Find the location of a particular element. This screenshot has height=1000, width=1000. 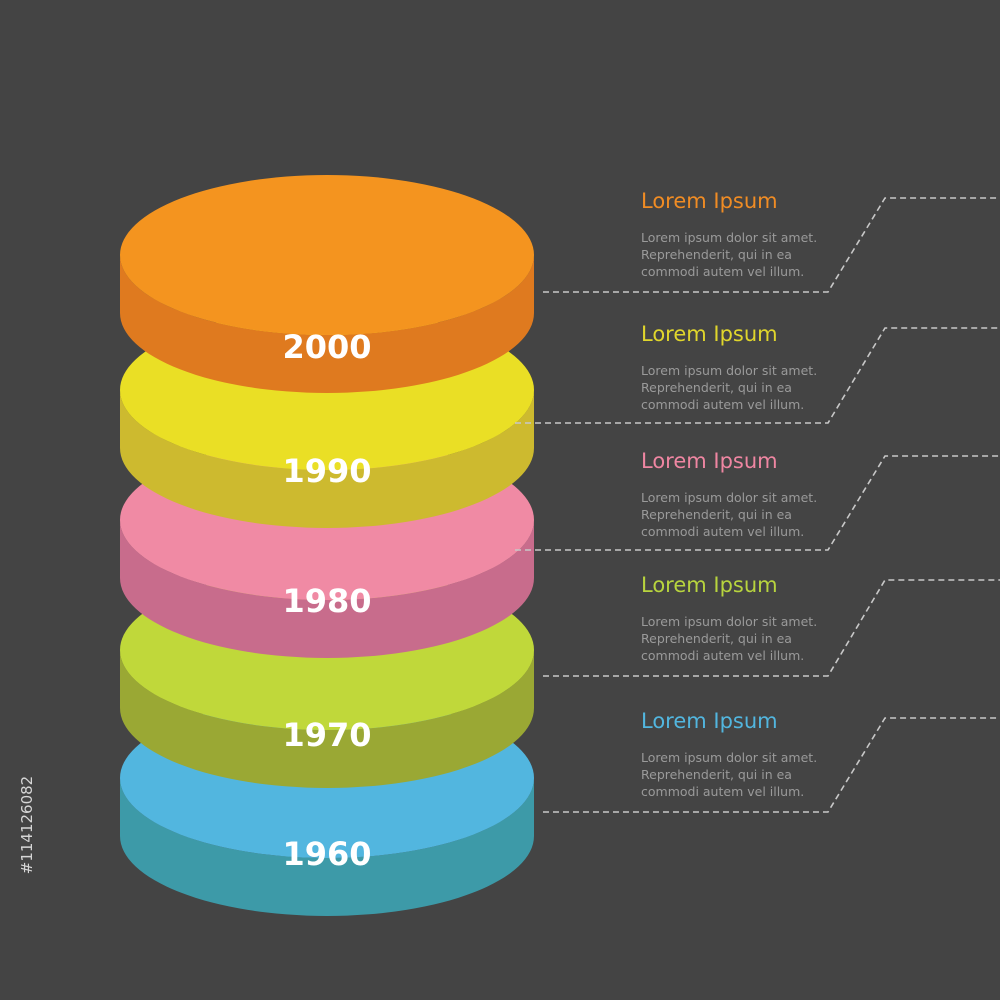

disc-top is located at coordinates (327, 255).